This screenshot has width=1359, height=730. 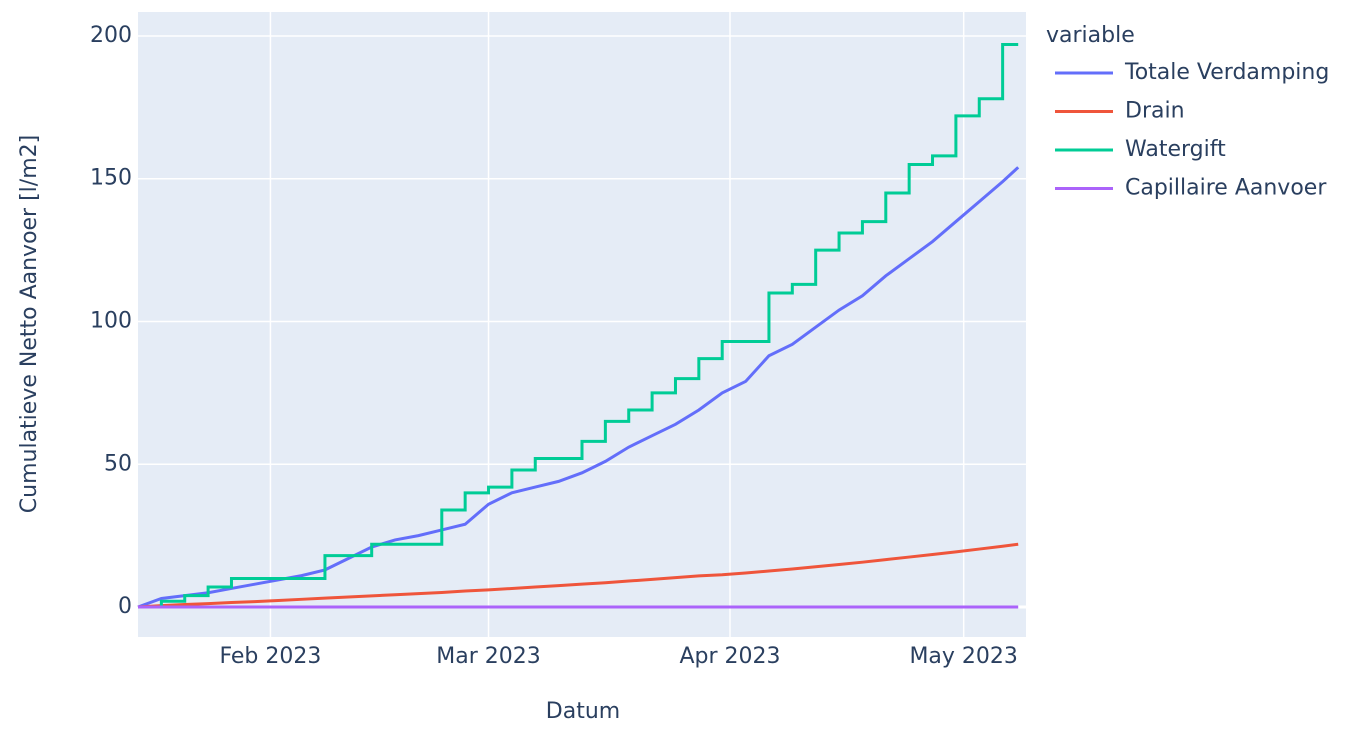 What do you see at coordinates (111, 178) in the screenshot?
I see `y-tick-label: 150` at bounding box center [111, 178].